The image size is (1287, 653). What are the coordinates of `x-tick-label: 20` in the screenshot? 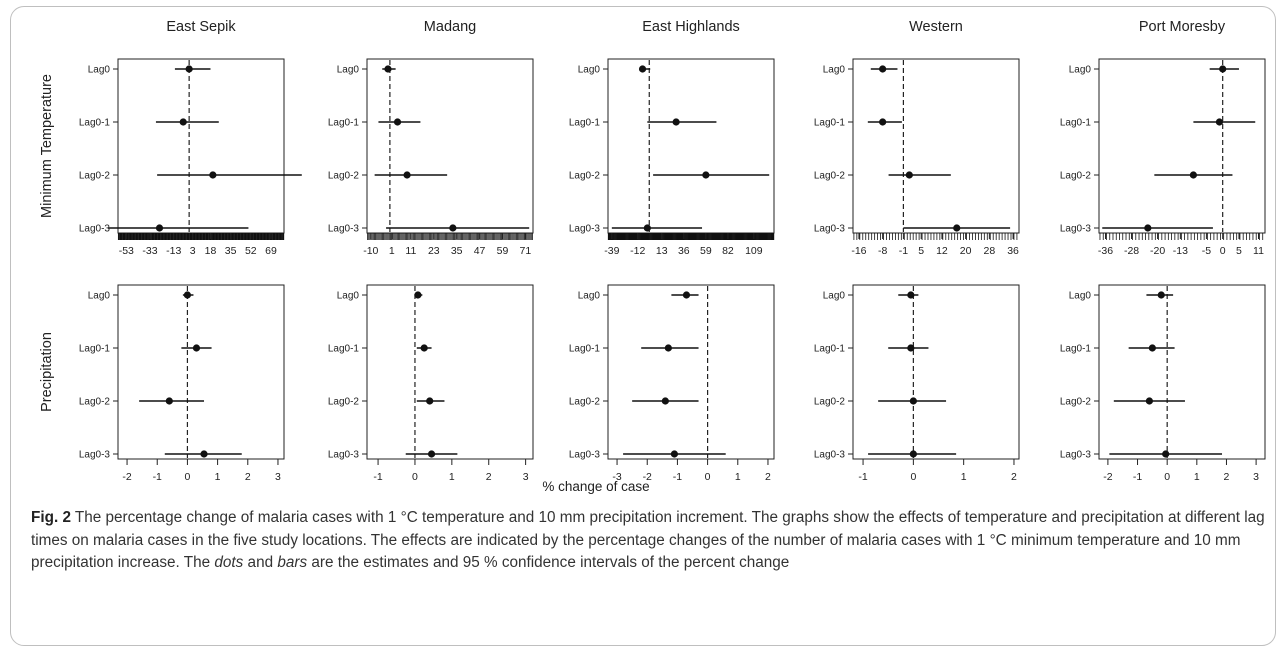 It's located at (966, 251).